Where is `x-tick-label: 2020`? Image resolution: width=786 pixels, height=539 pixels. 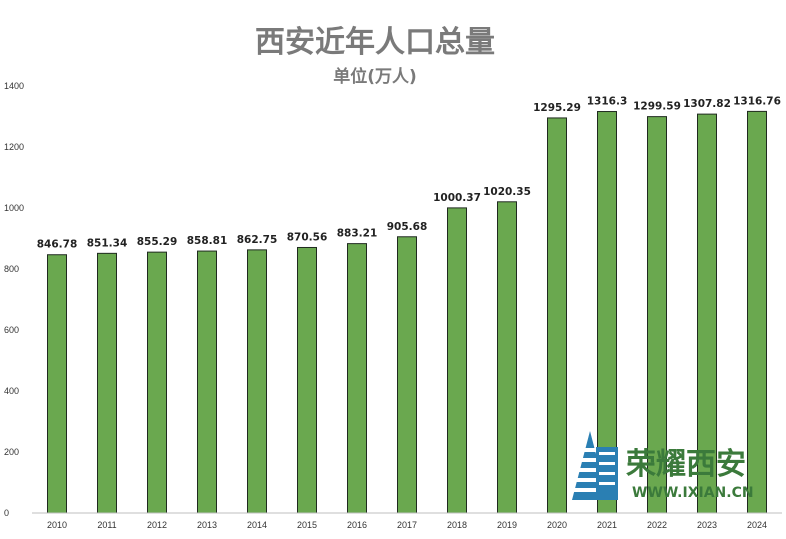 x-tick-label: 2020 is located at coordinates (557, 525).